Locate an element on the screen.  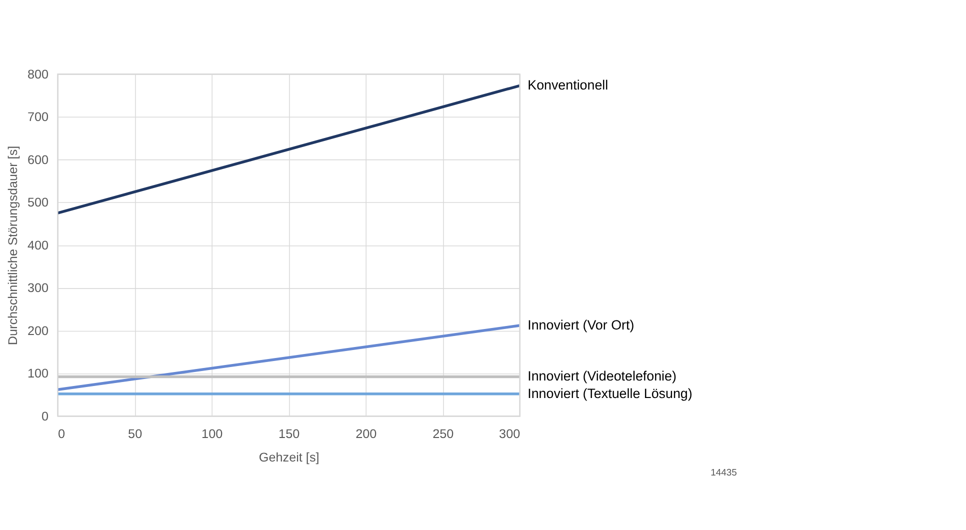
y-tick-label: 200 is located at coordinates (38, 331).